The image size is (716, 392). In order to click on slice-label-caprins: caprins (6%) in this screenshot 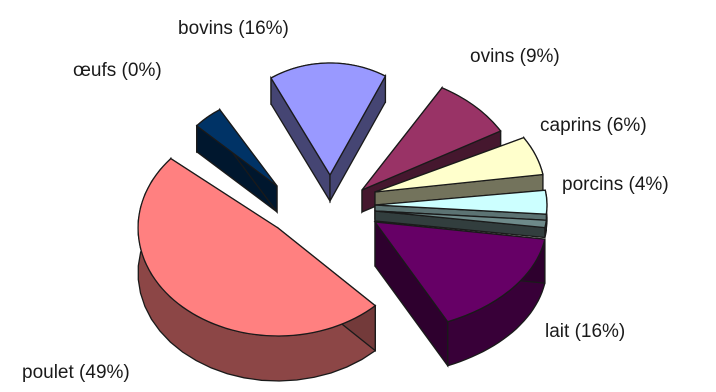, I will do `click(593, 125)`.